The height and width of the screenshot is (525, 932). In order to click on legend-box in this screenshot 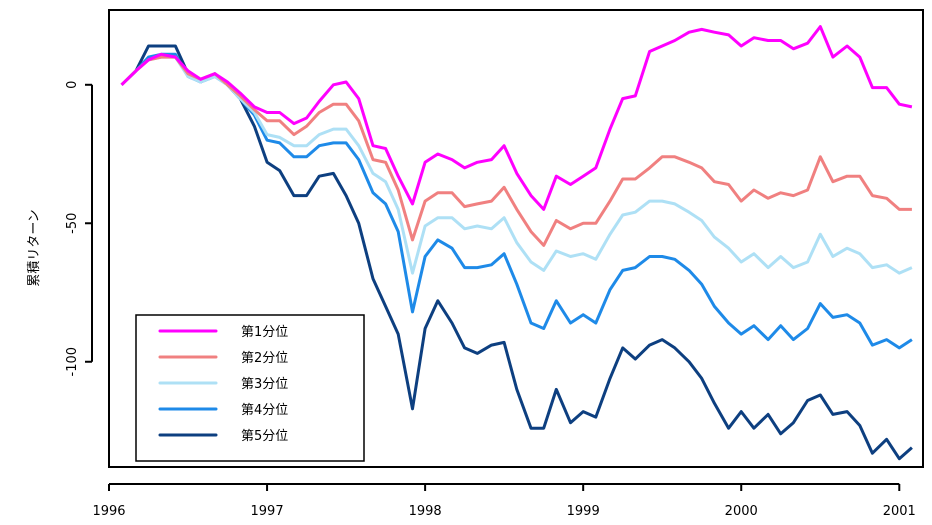, I will do `click(250, 388)`.